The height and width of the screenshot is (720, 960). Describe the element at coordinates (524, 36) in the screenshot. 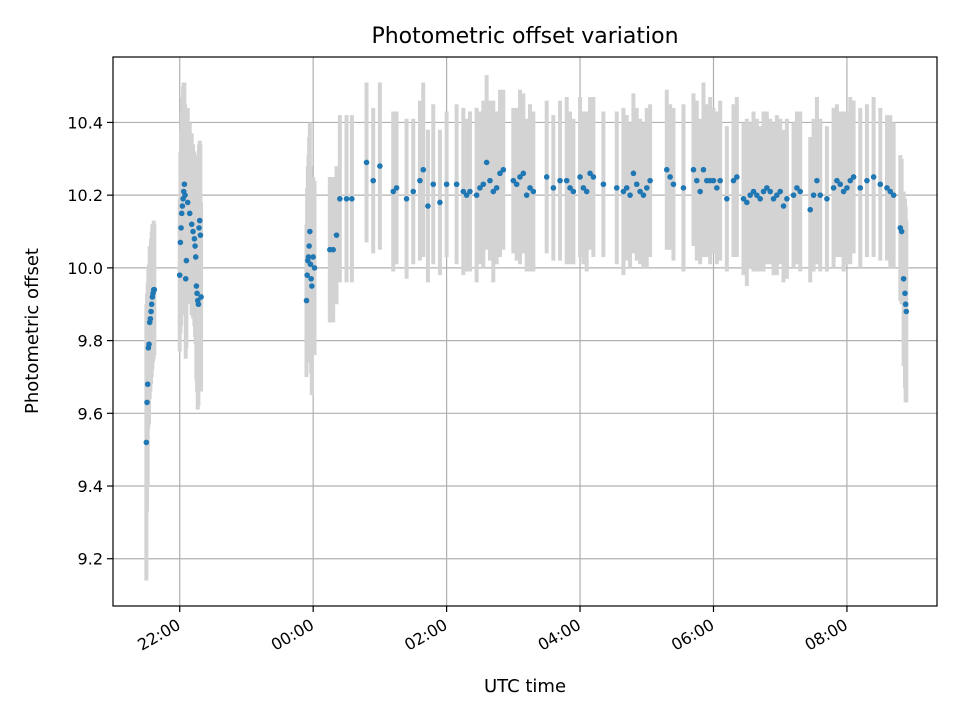

I see `chart-title: Photometric offset variation` at that location.